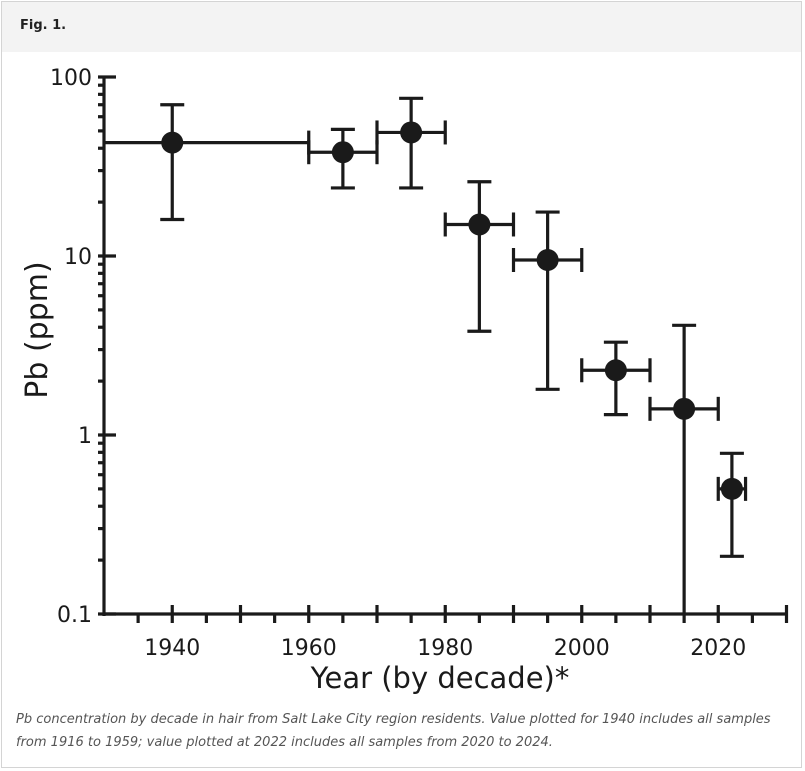 The image size is (805, 771). I want to click on y-tick-label: 0.1, so click(74, 615).